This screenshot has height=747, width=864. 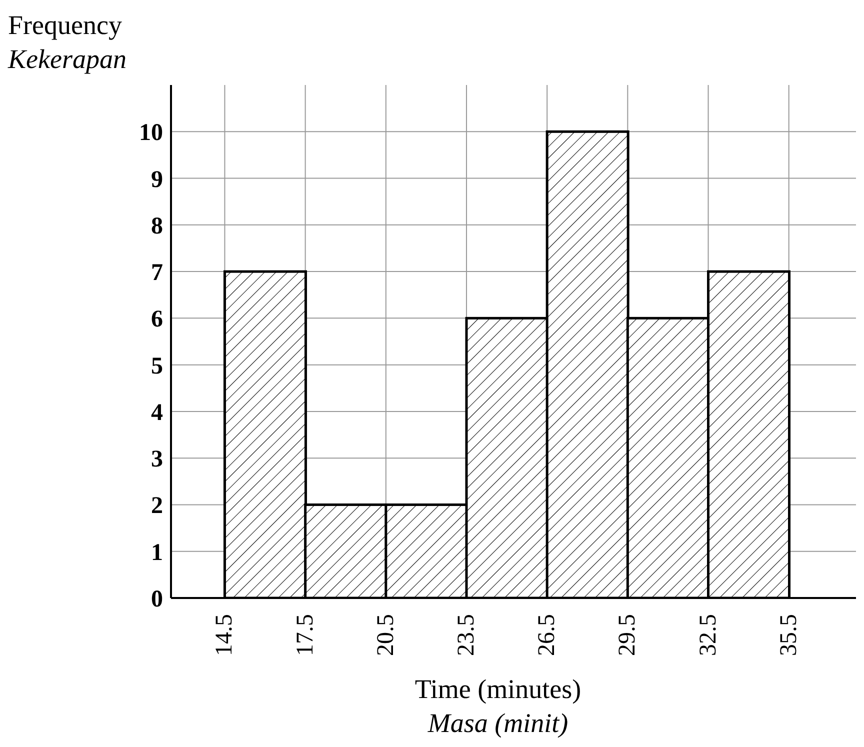 I want to click on y-tick-label: 9, so click(x=157, y=179).